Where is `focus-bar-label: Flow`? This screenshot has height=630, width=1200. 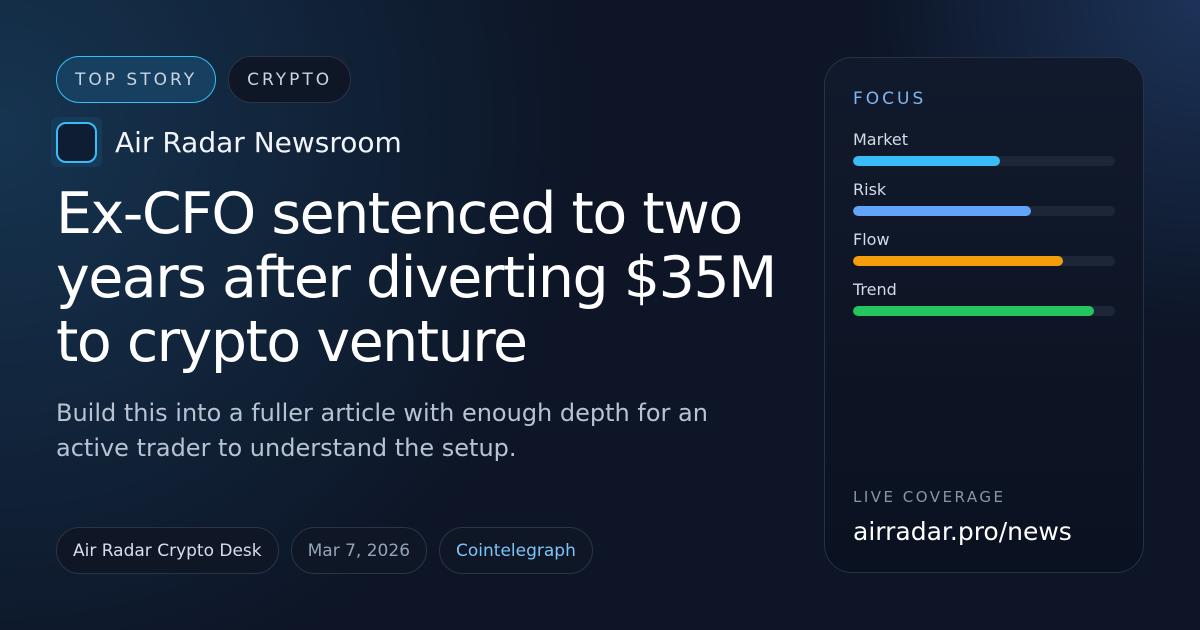 focus-bar-label: Flow is located at coordinates (871, 239).